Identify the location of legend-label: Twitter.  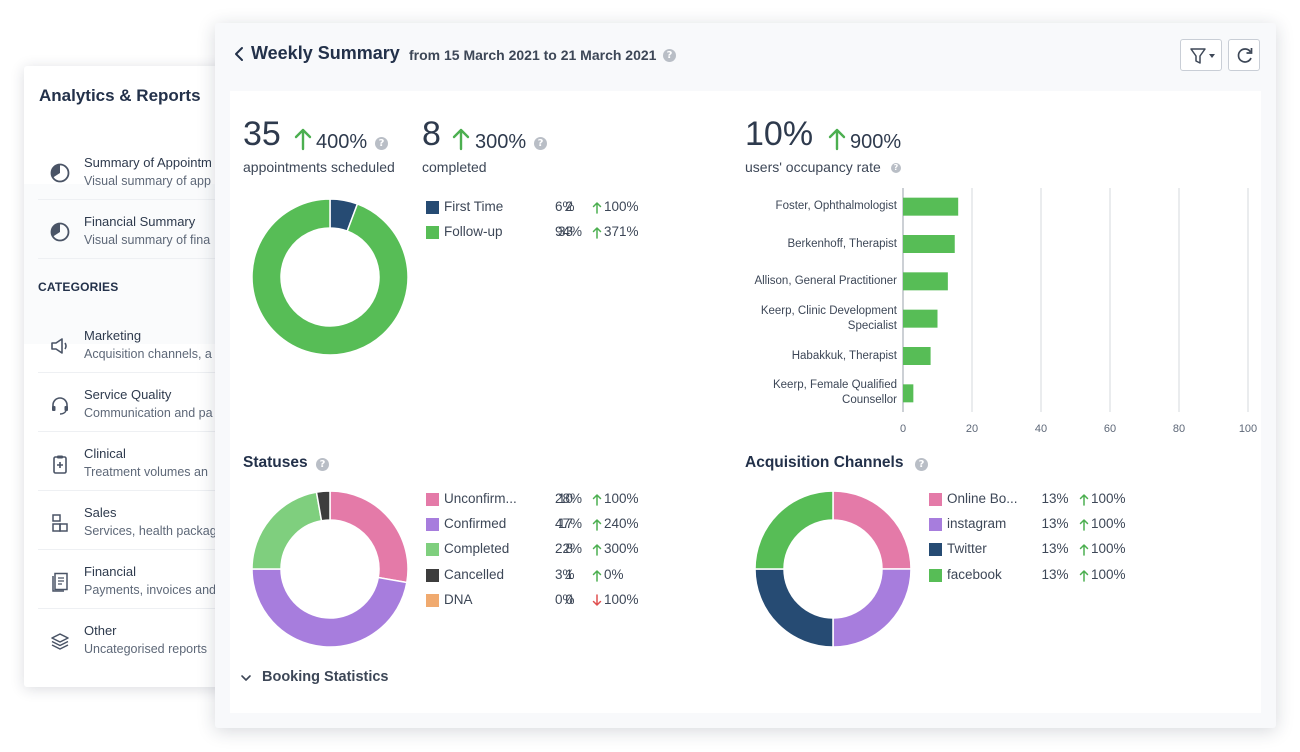
(967, 549).